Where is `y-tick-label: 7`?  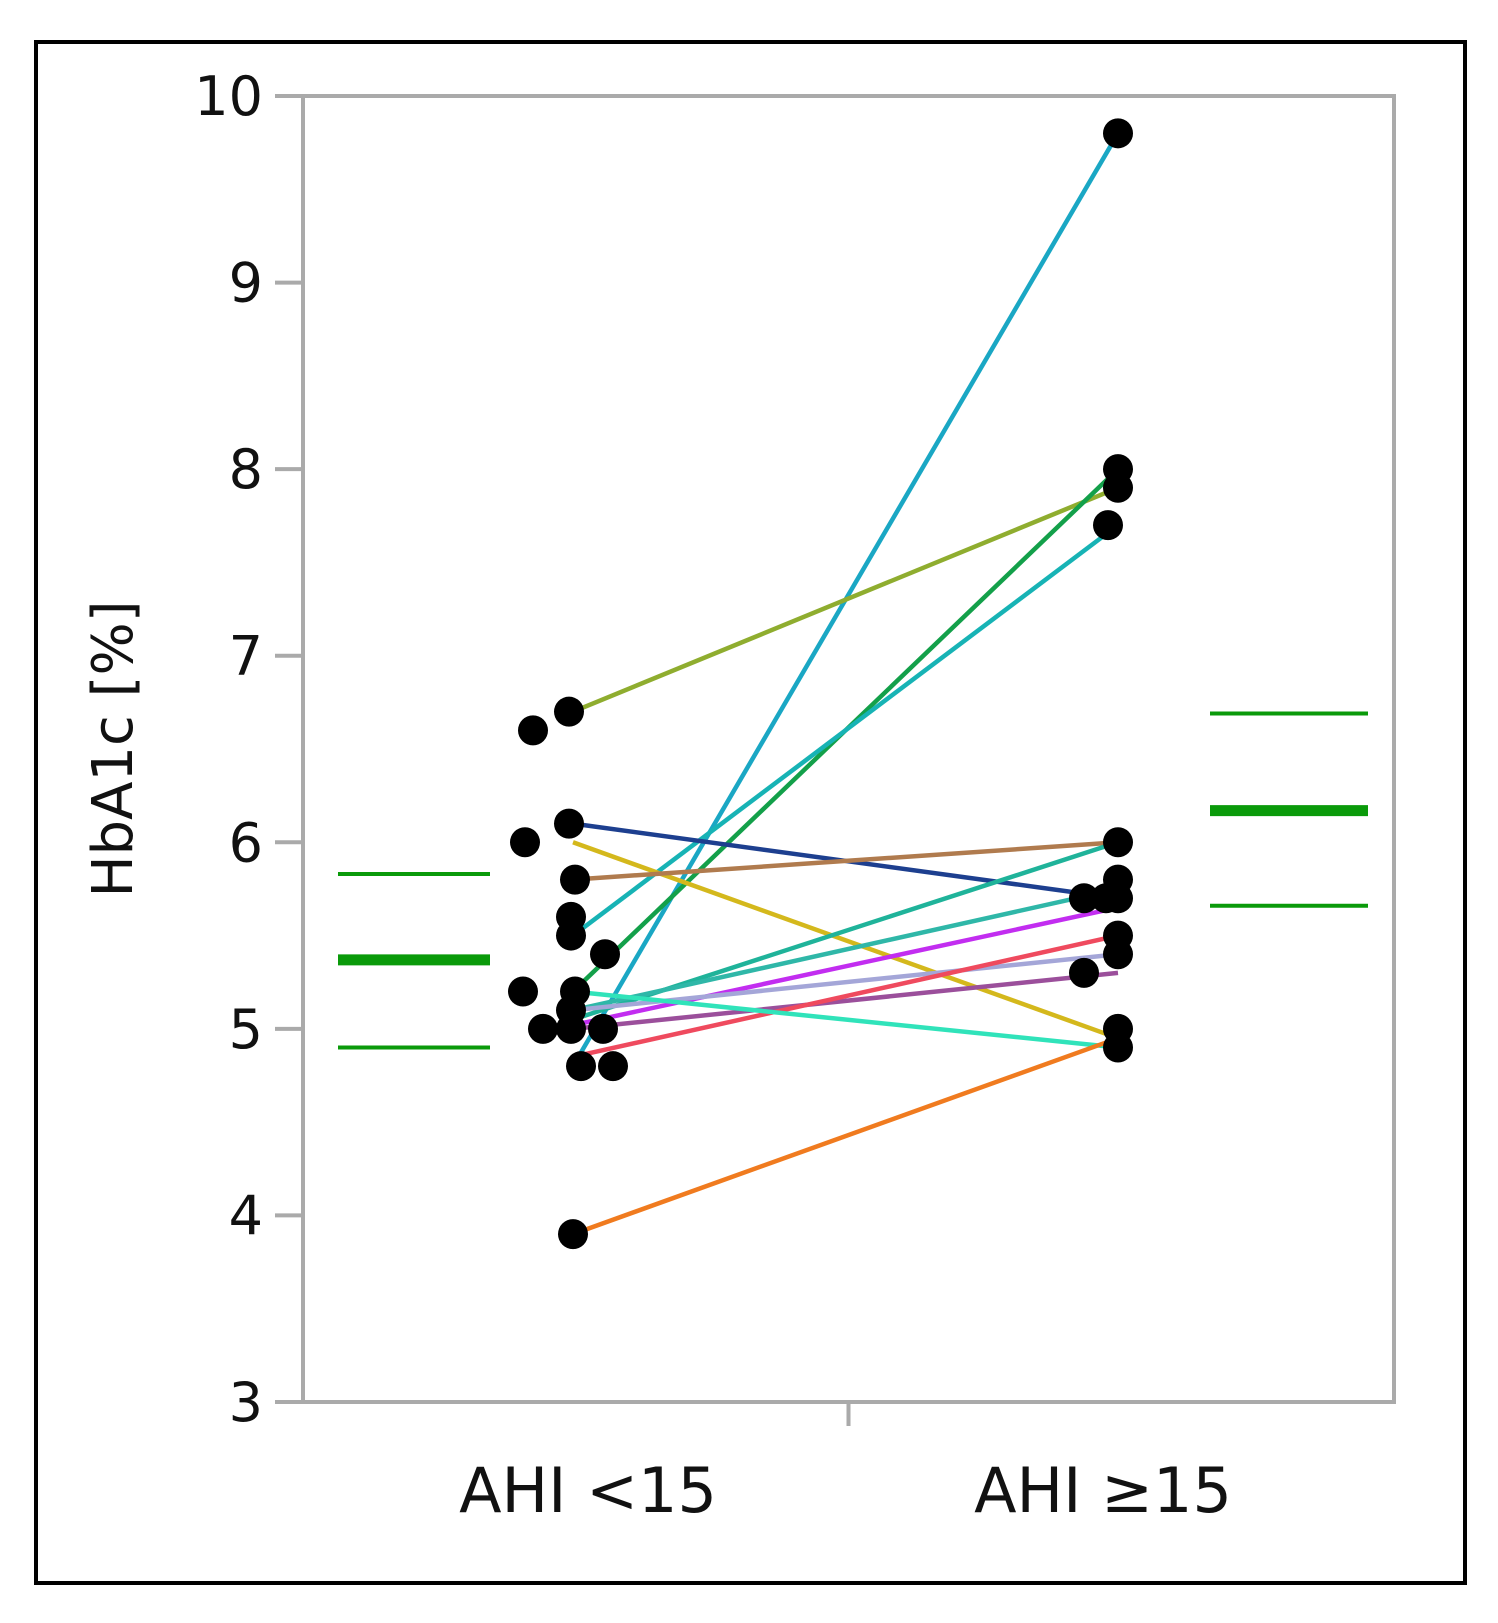 y-tick-label: 7 is located at coordinates (246, 656).